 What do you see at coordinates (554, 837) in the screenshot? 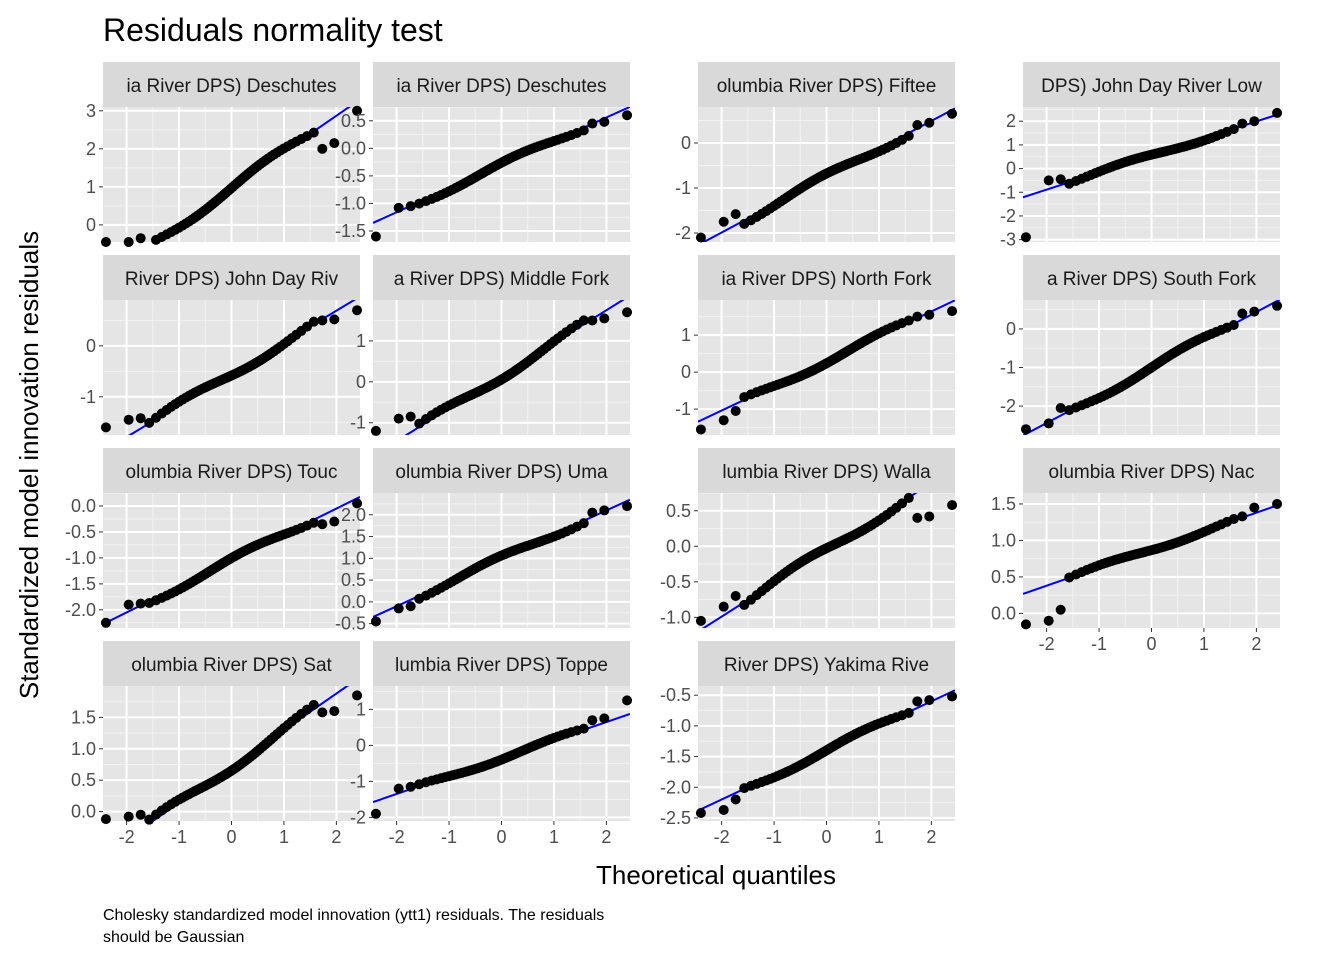
I see `x-tick-label: 1` at bounding box center [554, 837].